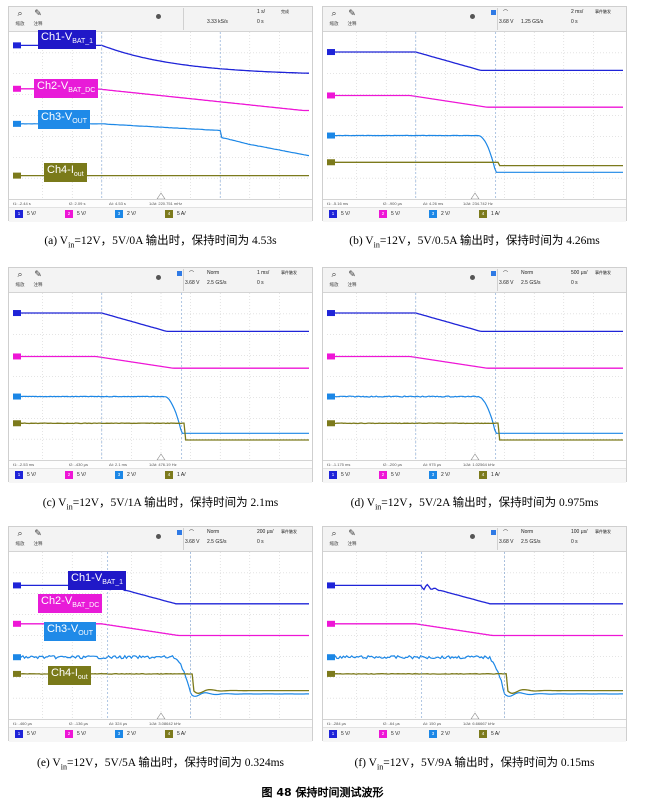 This screenshot has height=810, width=645. What do you see at coordinates (474, 280) in the screenshot?
I see `scope-toolbar: ⌕ 缩放 ✎ 注释 ⌒ Norm 3.68 V 500 μs/2.5 GS/s 0 s 事件触发` at bounding box center [474, 280].